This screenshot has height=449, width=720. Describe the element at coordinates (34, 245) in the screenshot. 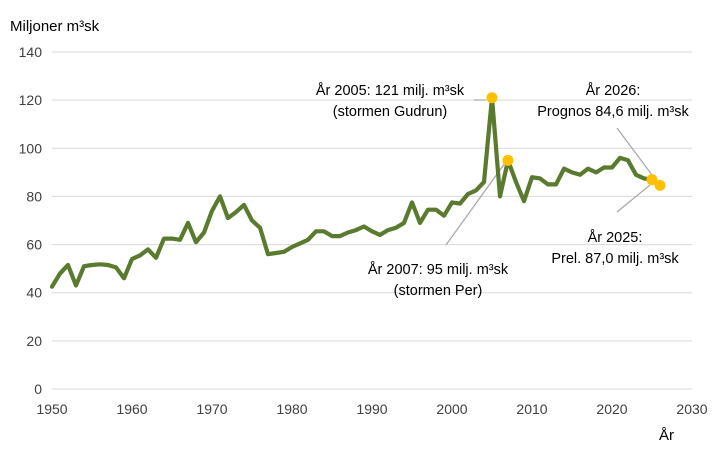

I see `y-tick-label: 60` at that location.